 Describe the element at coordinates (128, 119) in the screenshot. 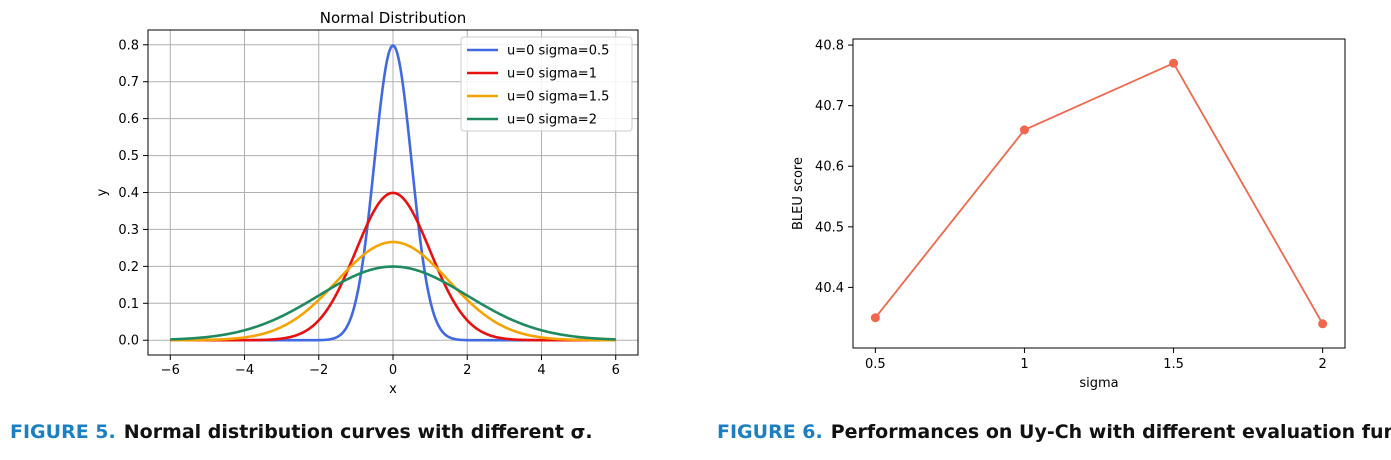

I see `y-tick-label: 0.6` at that location.